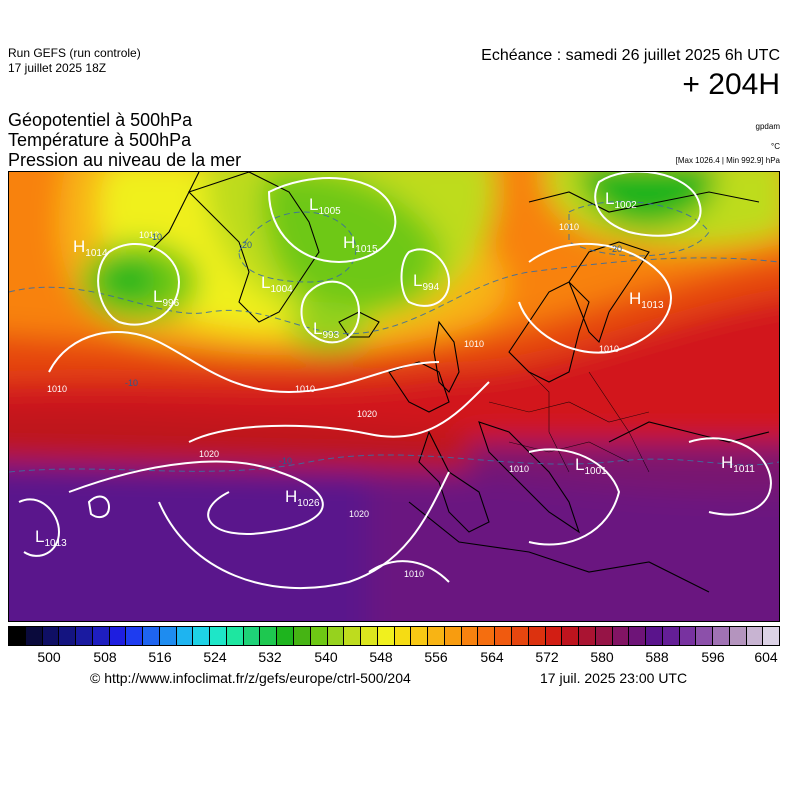  Describe the element at coordinates (436, 657) in the screenshot. I see `colorbar-tick-label: 556` at that location.